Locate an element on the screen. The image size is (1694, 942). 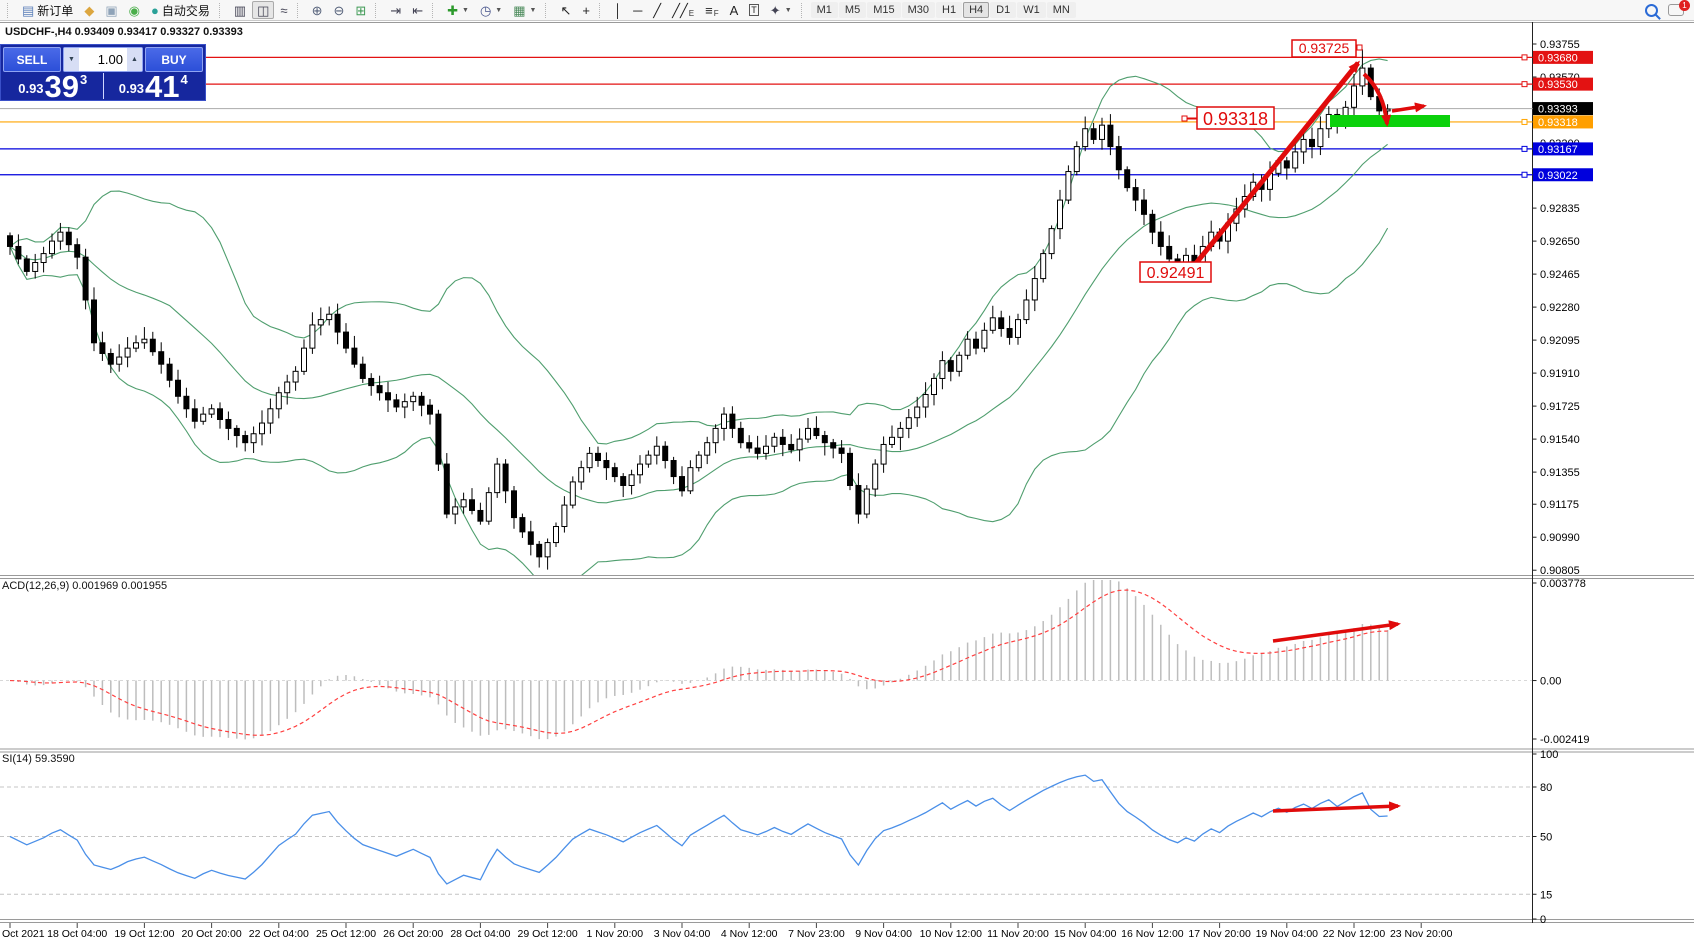
svg-text: 0.93725 is located at coordinates (1324, 48).